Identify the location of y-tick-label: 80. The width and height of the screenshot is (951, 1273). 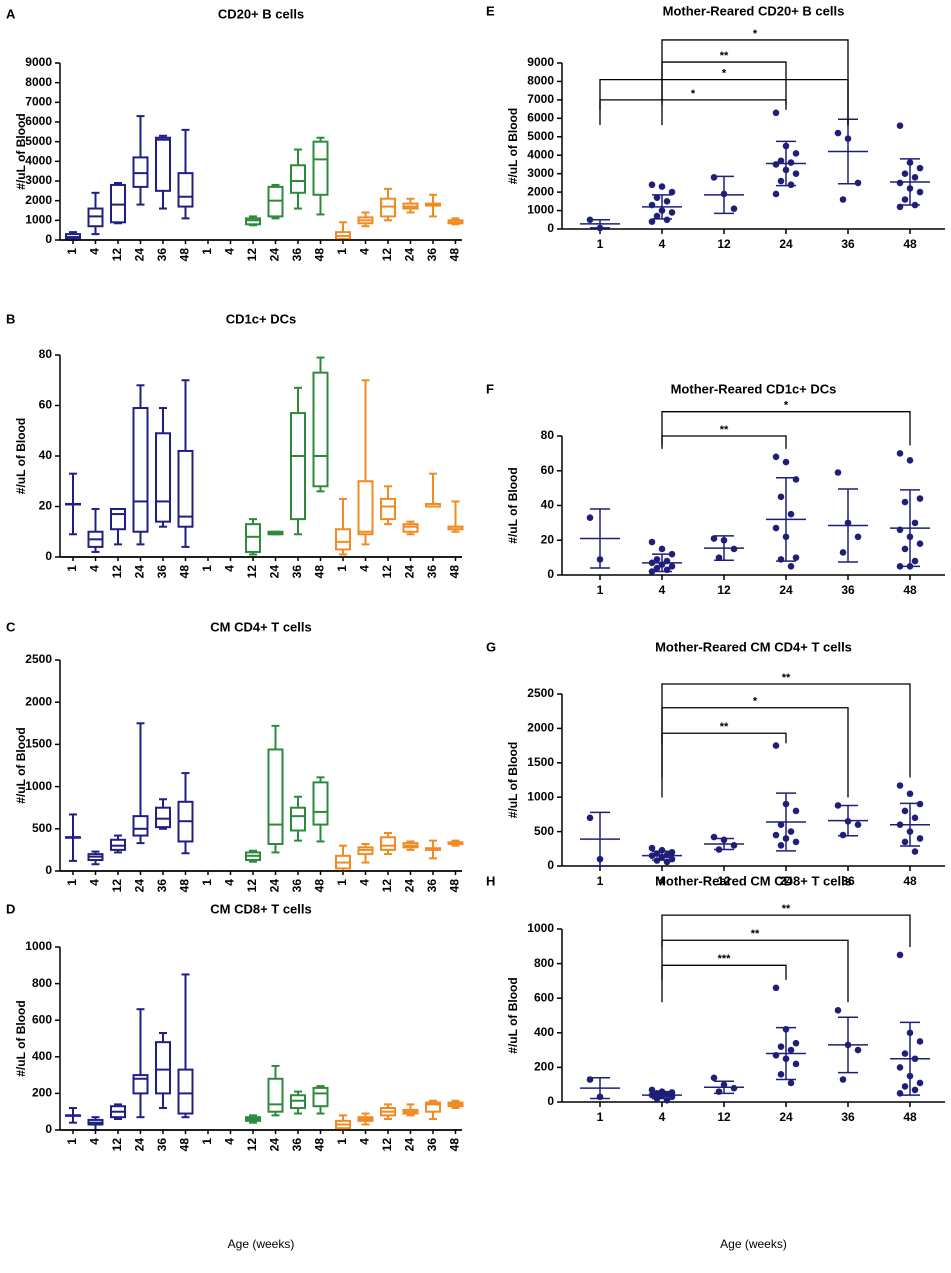
(548, 435).